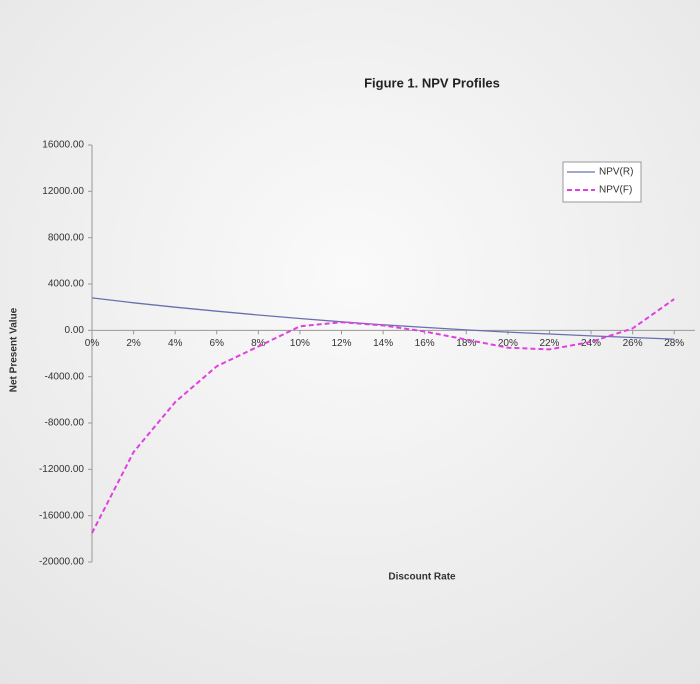 This screenshot has width=700, height=684. Describe the element at coordinates (602, 182) in the screenshot. I see `legend-box` at that location.